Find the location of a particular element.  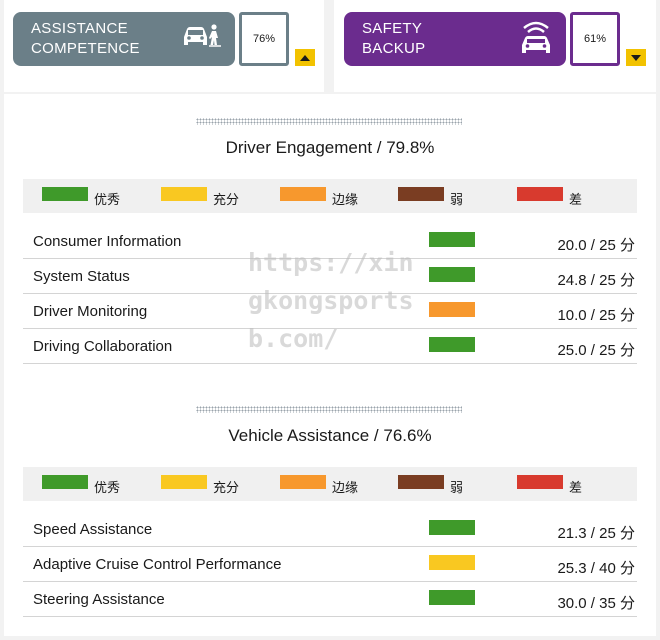

assistance-expand-button is located at coordinates (305, 57).